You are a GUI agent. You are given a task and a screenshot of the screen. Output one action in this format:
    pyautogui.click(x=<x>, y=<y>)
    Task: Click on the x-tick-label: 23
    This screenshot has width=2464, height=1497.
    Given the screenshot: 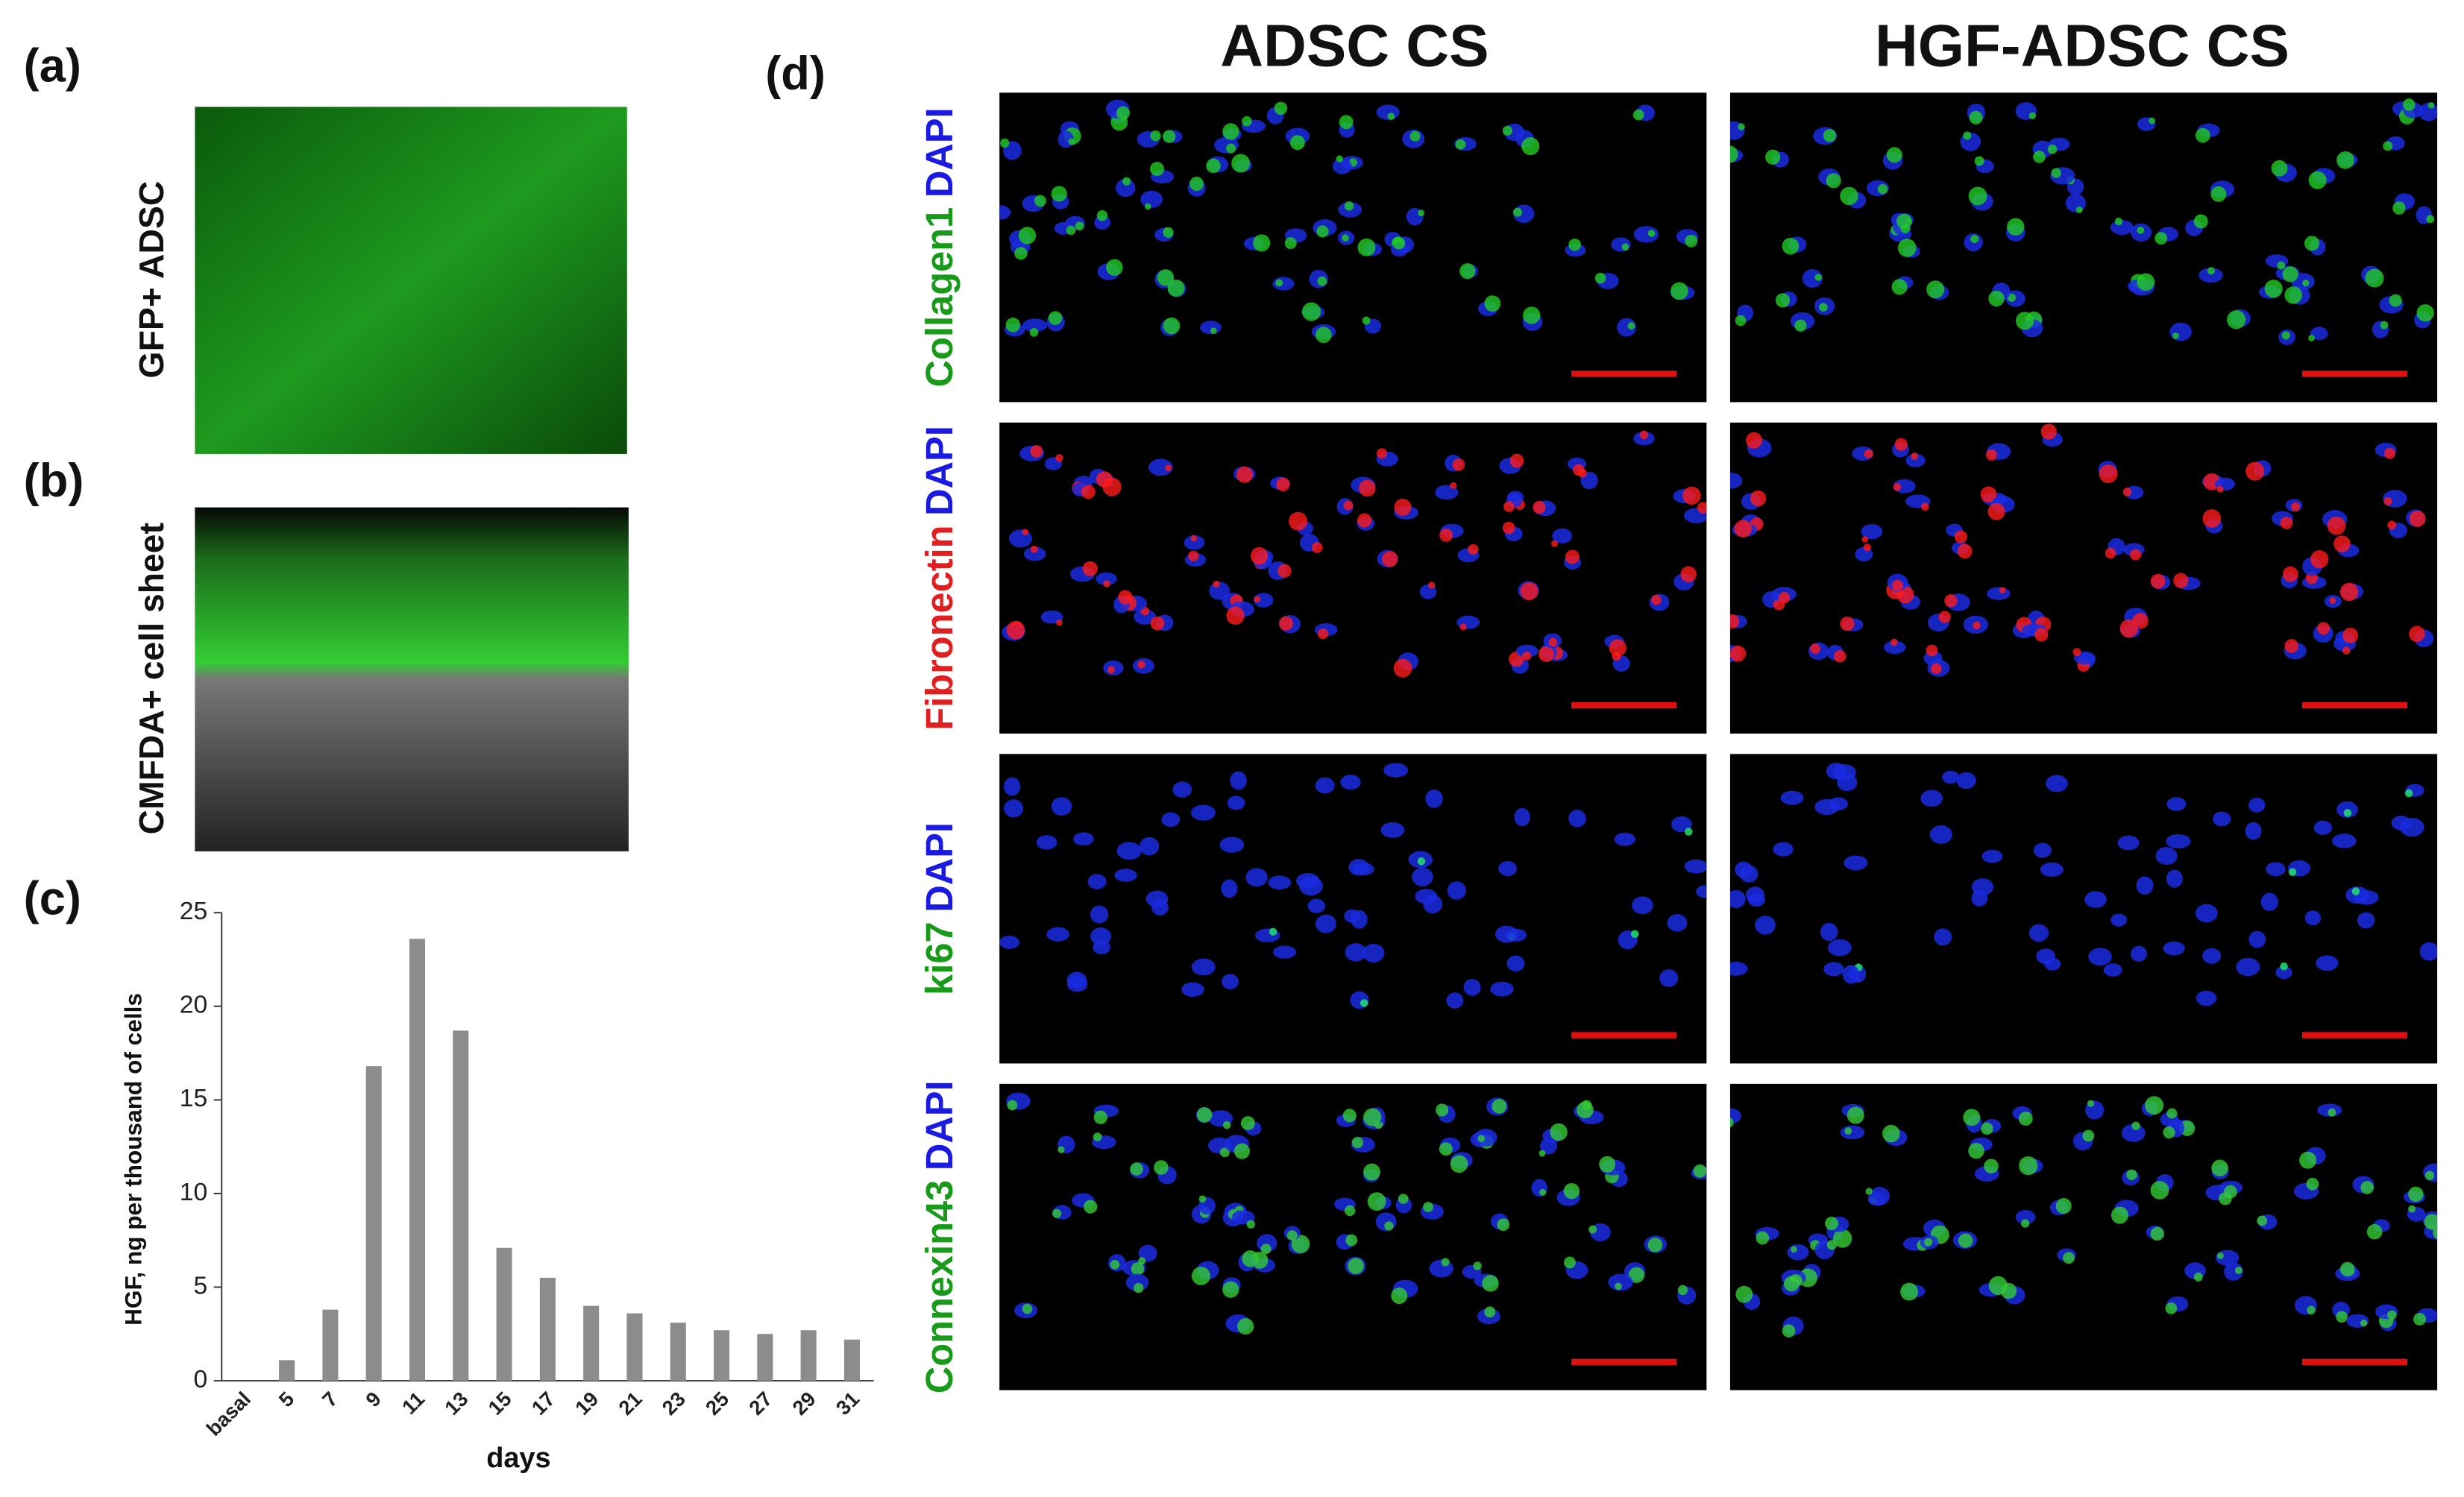 What is the action you would take?
    pyautogui.click(x=673, y=1403)
    